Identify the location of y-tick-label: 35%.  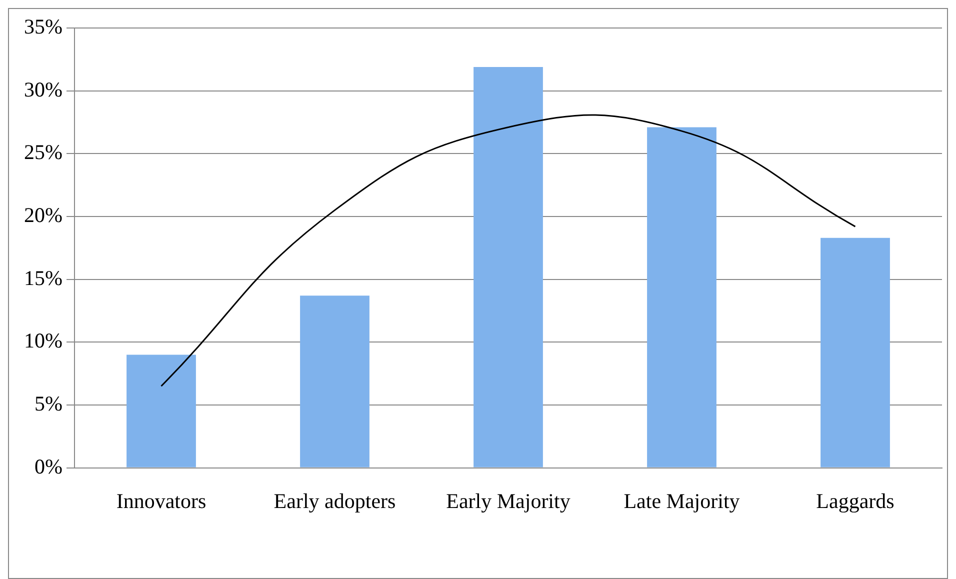
(43, 26).